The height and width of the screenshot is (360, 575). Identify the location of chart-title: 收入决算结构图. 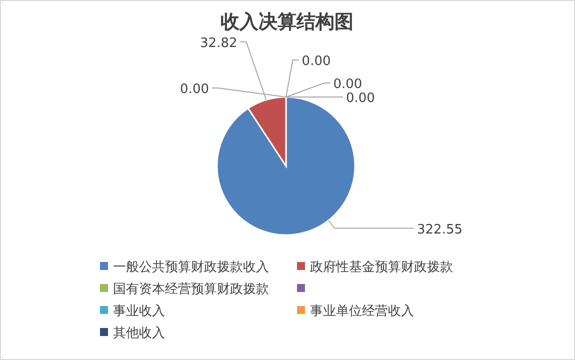
(287, 22).